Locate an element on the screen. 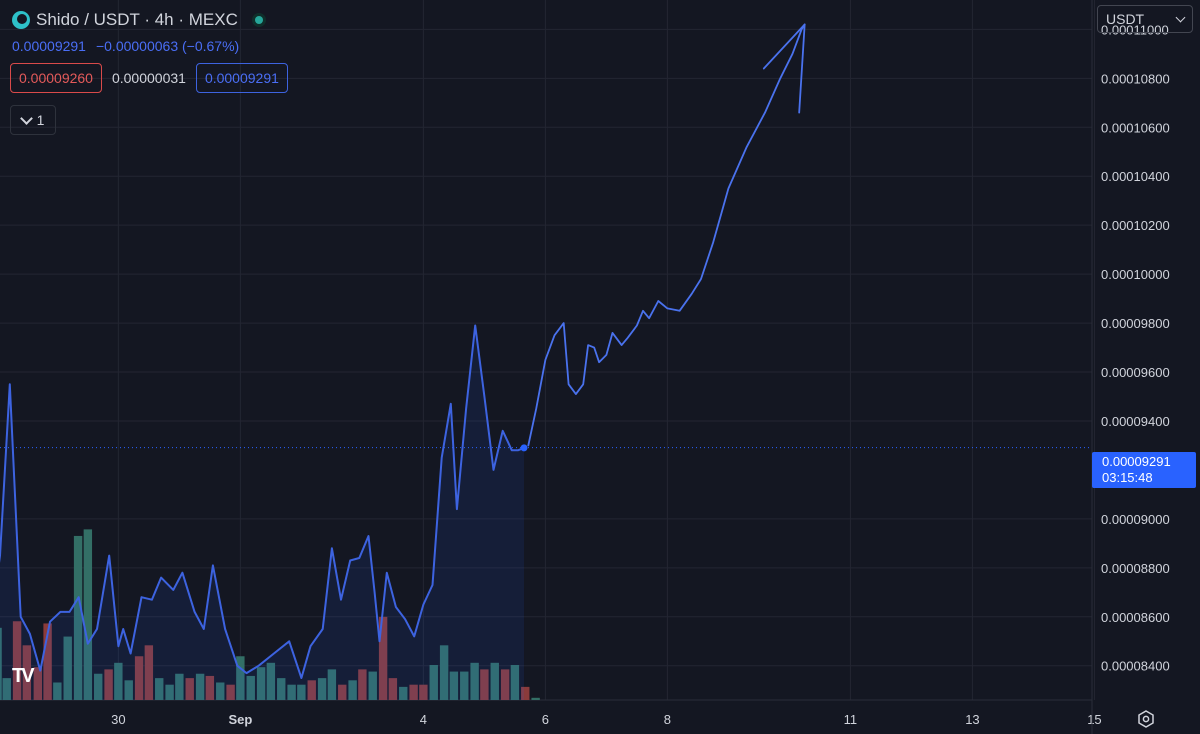  y-tick-label: 0.00010800 is located at coordinates (1135, 78).